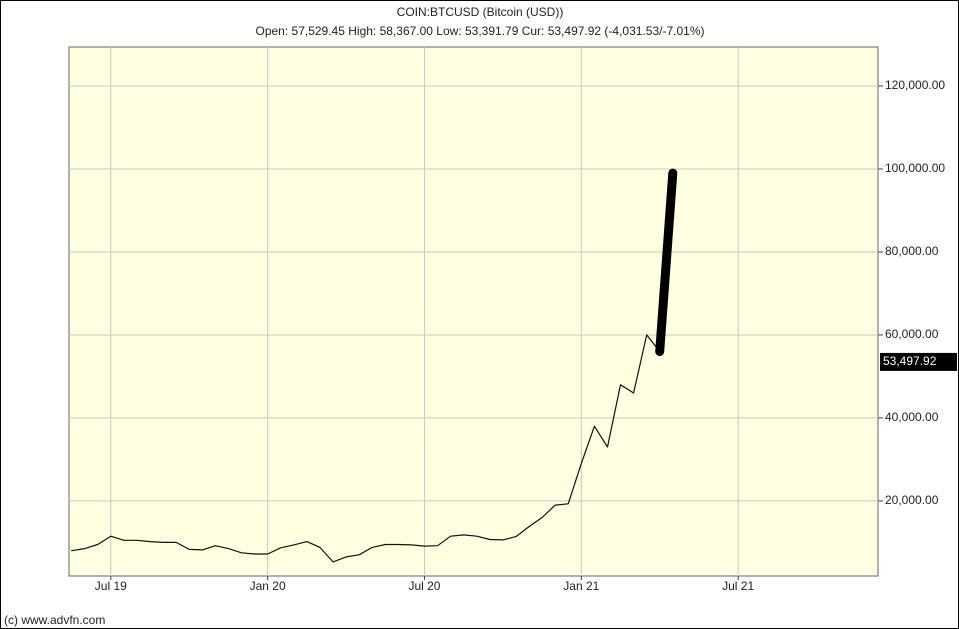  Describe the element at coordinates (915, 85) in the screenshot. I see `y-tick-label: 120,000.00` at that location.